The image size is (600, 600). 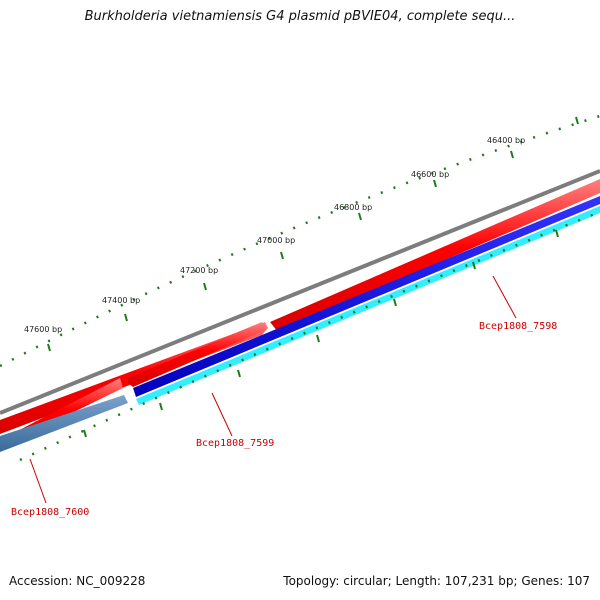 What do you see at coordinates (77, 581) in the screenshot?
I see `accession-text: Accession: NC_009228` at bounding box center [77, 581].